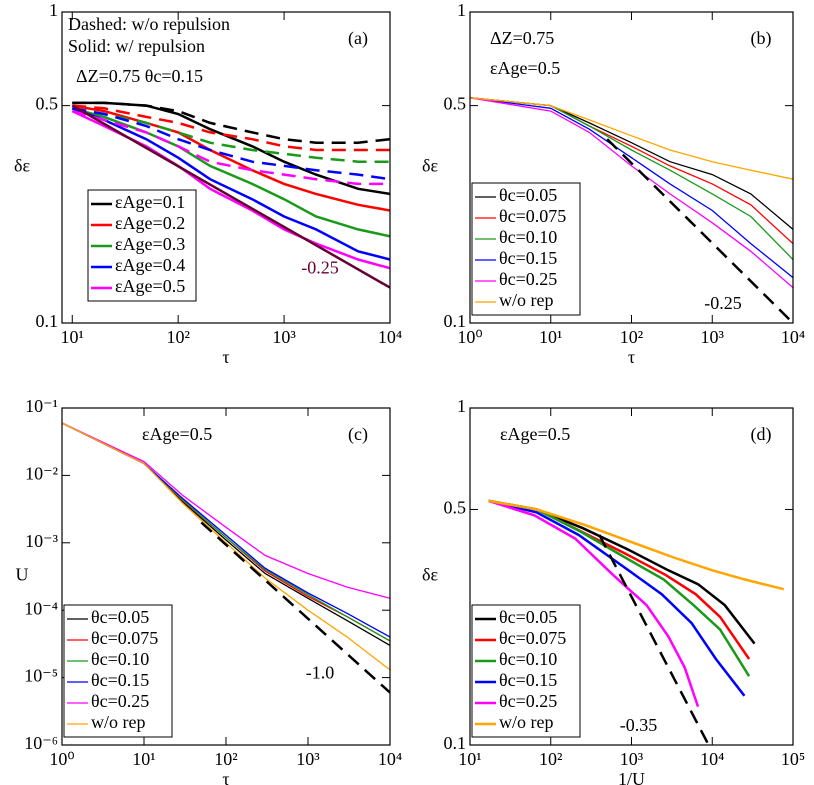  What do you see at coordinates (41, 608) in the screenshot?
I see `y-tick-label: 10⁻⁴` at bounding box center [41, 608].